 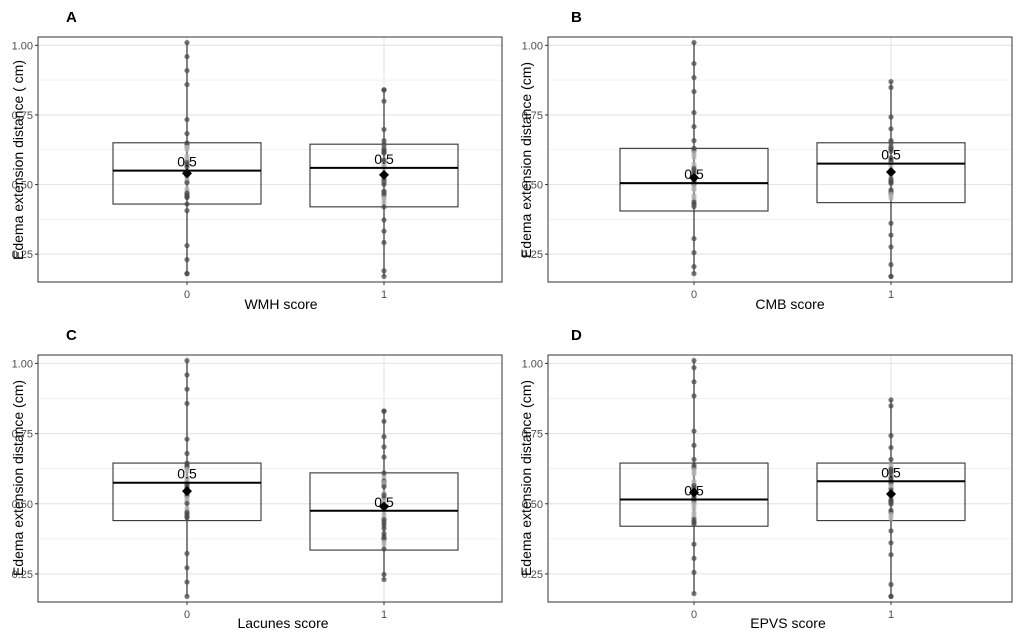 What do you see at coordinates (788, 623) in the screenshot?
I see `x-axis-title: EPVS score` at bounding box center [788, 623].